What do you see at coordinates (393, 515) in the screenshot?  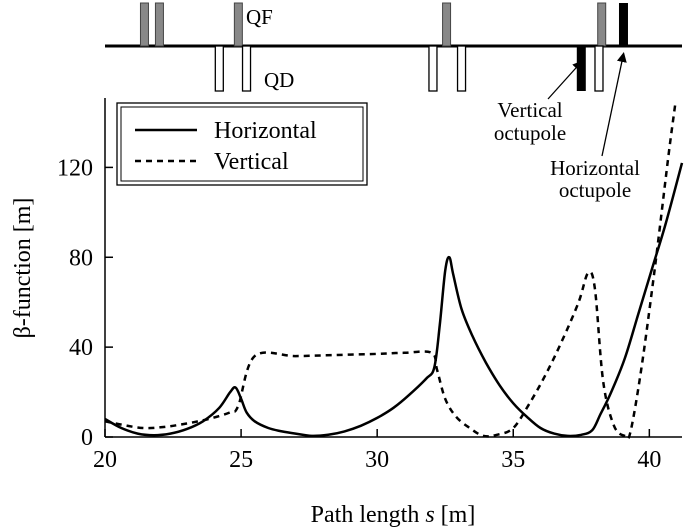 I see `x-axis-label: Path length s [m]` at bounding box center [393, 515].